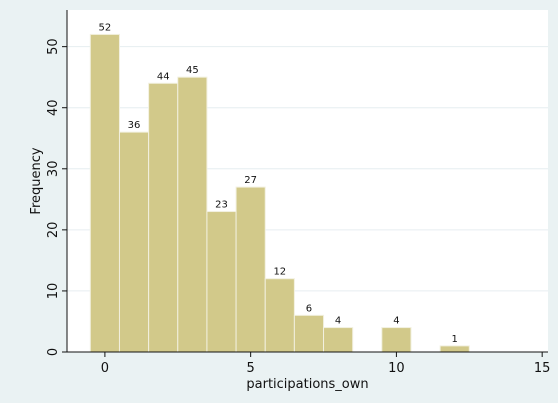  I want to click on x-tick-label: 15, so click(542, 368).